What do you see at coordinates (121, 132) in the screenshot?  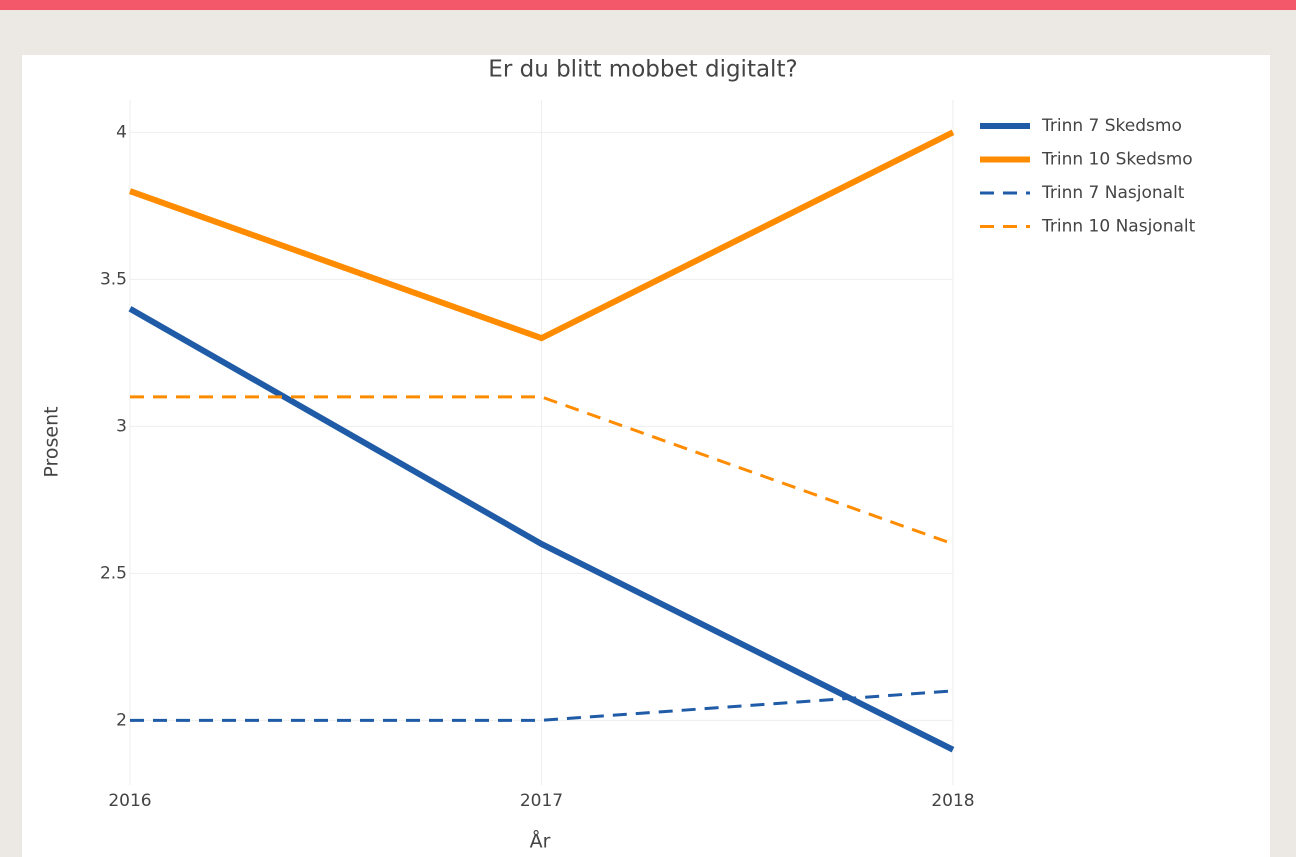 I see `y-tick-label: 4` at bounding box center [121, 132].